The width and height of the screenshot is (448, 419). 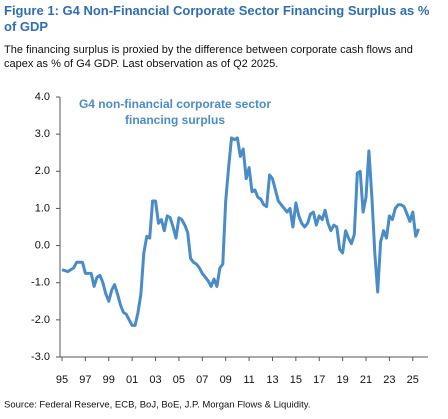 I want to click on y-tick-label: -3.0, so click(x=40, y=357).